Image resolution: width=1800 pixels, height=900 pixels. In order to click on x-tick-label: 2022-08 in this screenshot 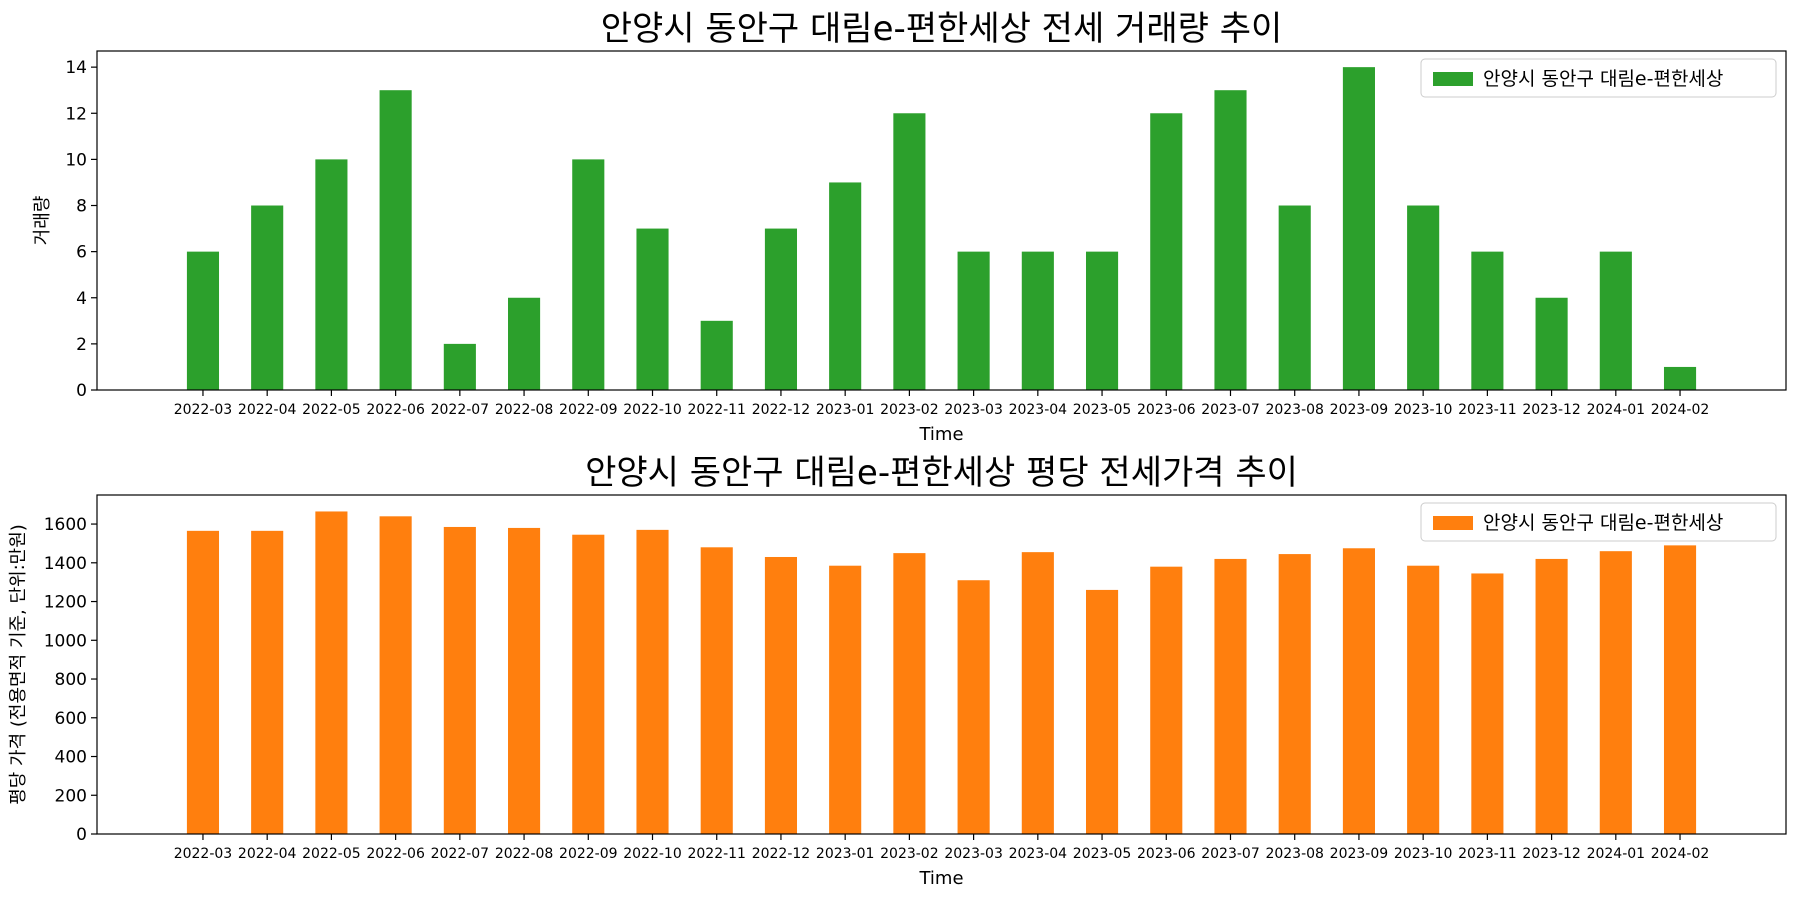, I will do `click(524, 410)`.